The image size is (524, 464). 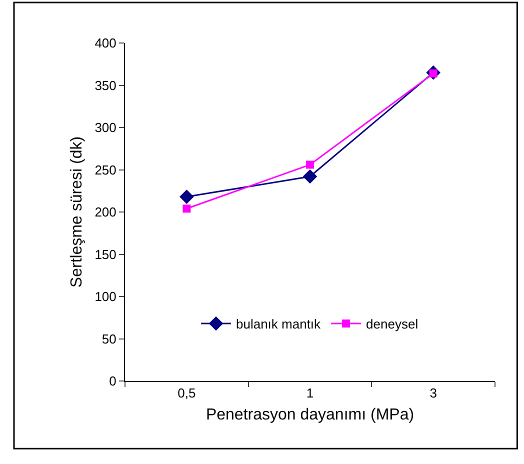 What do you see at coordinates (105, 170) in the screenshot?
I see `y-tick-label: 250` at bounding box center [105, 170].